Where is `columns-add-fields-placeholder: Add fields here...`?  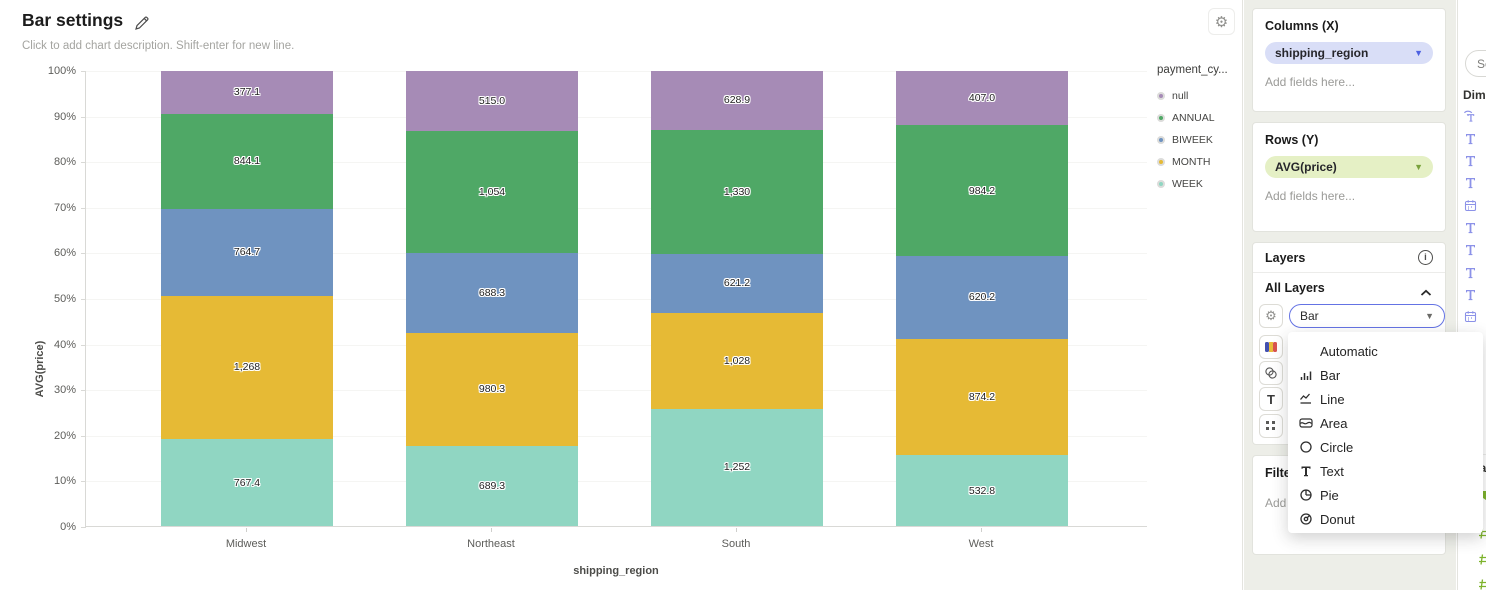
columns-add-fields-placeholder: Add fields here... is located at coordinates (1310, 82).